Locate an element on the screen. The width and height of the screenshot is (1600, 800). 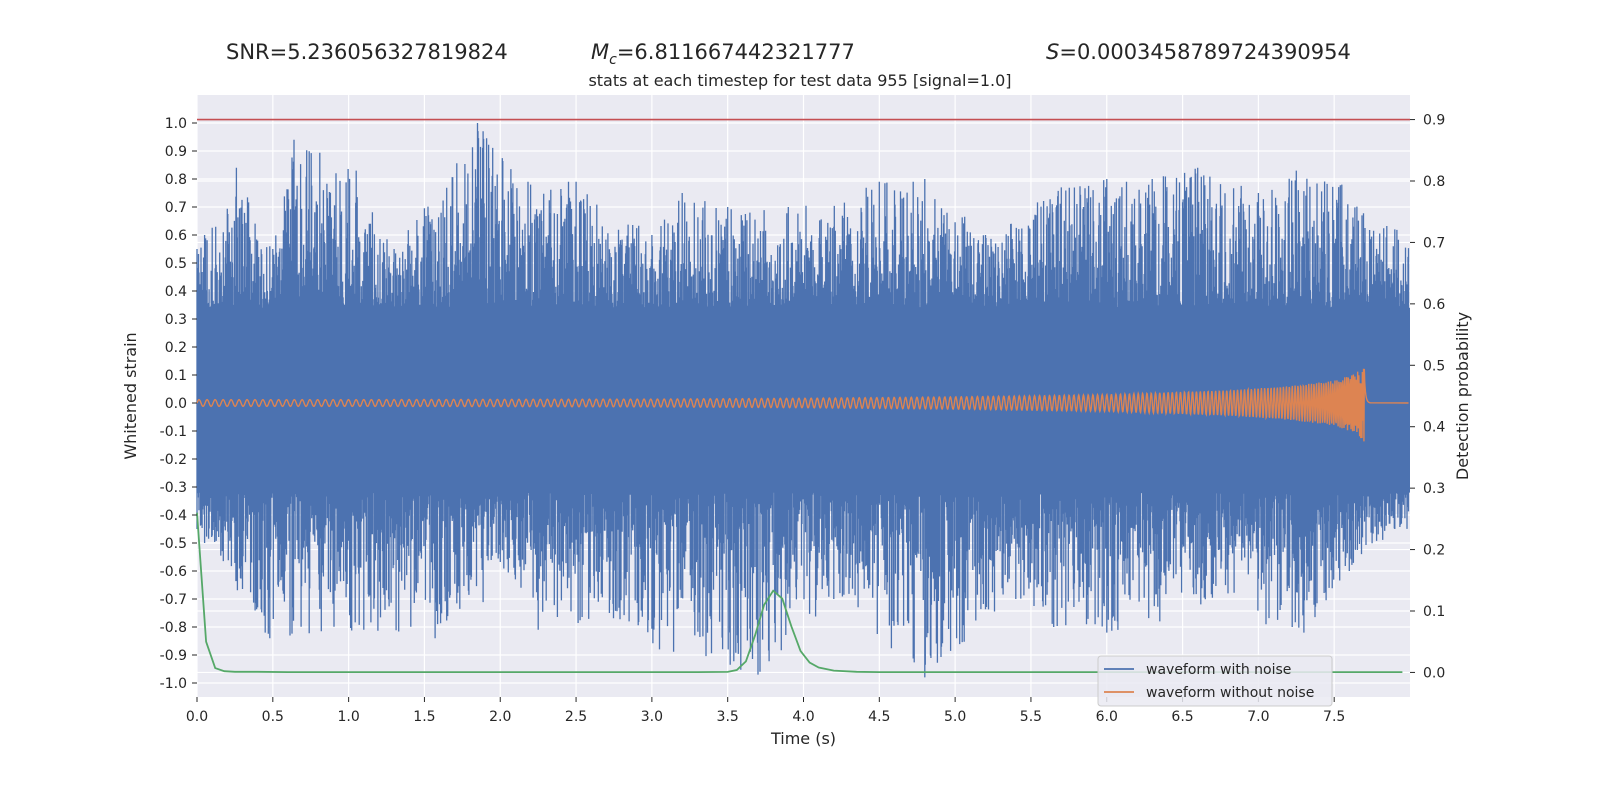
chirp-mass-value: =6.811667442321777 is located at coordinates (735, 52).